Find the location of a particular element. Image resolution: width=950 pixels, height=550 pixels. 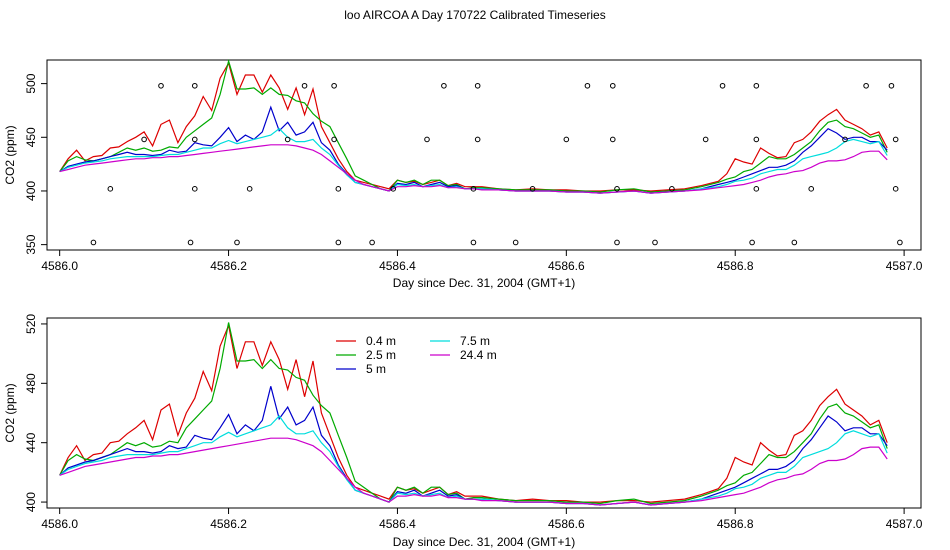

series-line-5-m is located at coordinates (473, 149).